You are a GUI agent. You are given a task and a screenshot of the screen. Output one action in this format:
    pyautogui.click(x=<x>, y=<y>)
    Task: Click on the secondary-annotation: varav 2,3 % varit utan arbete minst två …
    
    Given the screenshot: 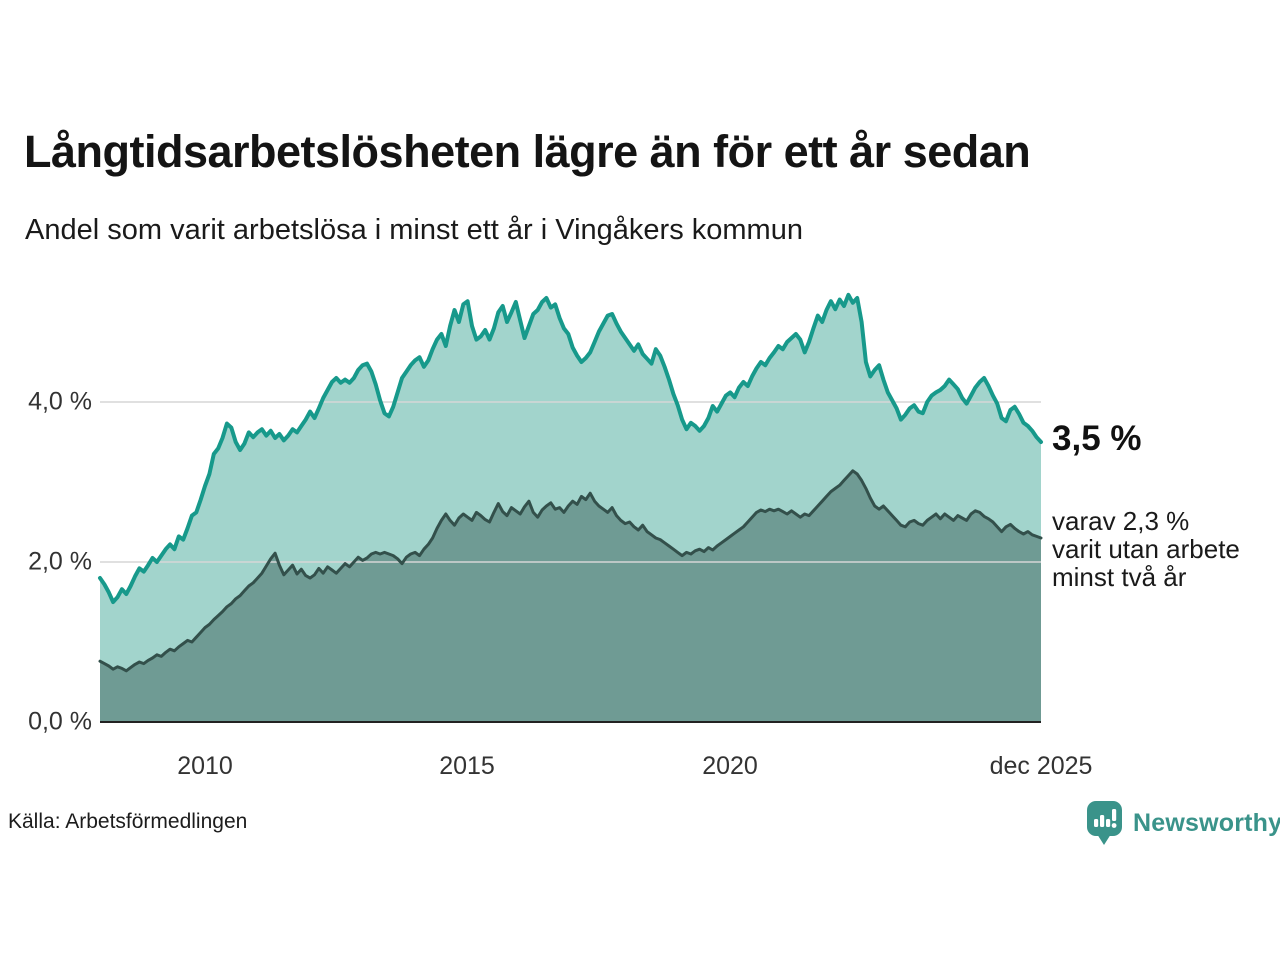 What is the action you would take?
    pyautogui.click(x=1146, y=549)
    